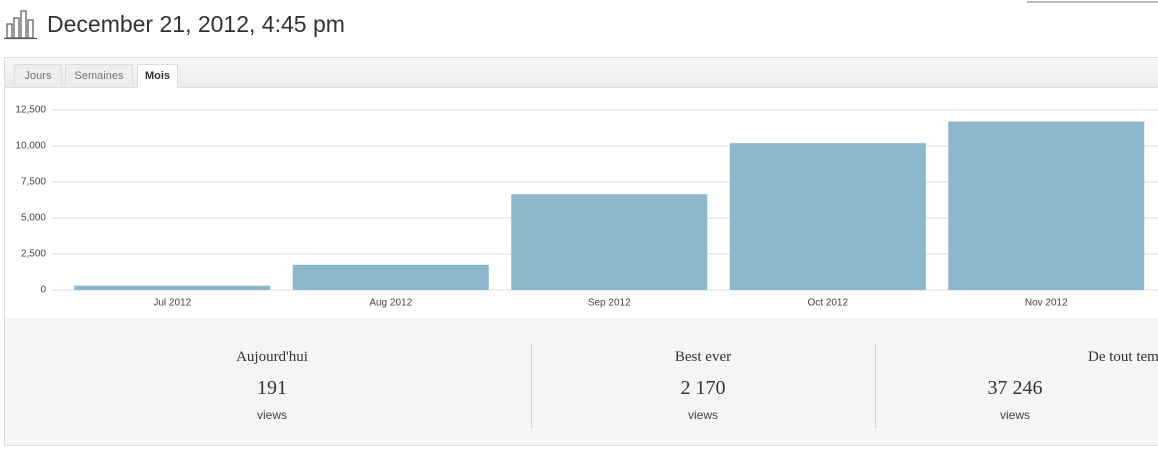 Image resolution: width=1158 pixels, height=454 pixels. Describe the element at coordinates (827, 303) in the screenshot. I see `x-tick-label: Oct 2012` at that location.